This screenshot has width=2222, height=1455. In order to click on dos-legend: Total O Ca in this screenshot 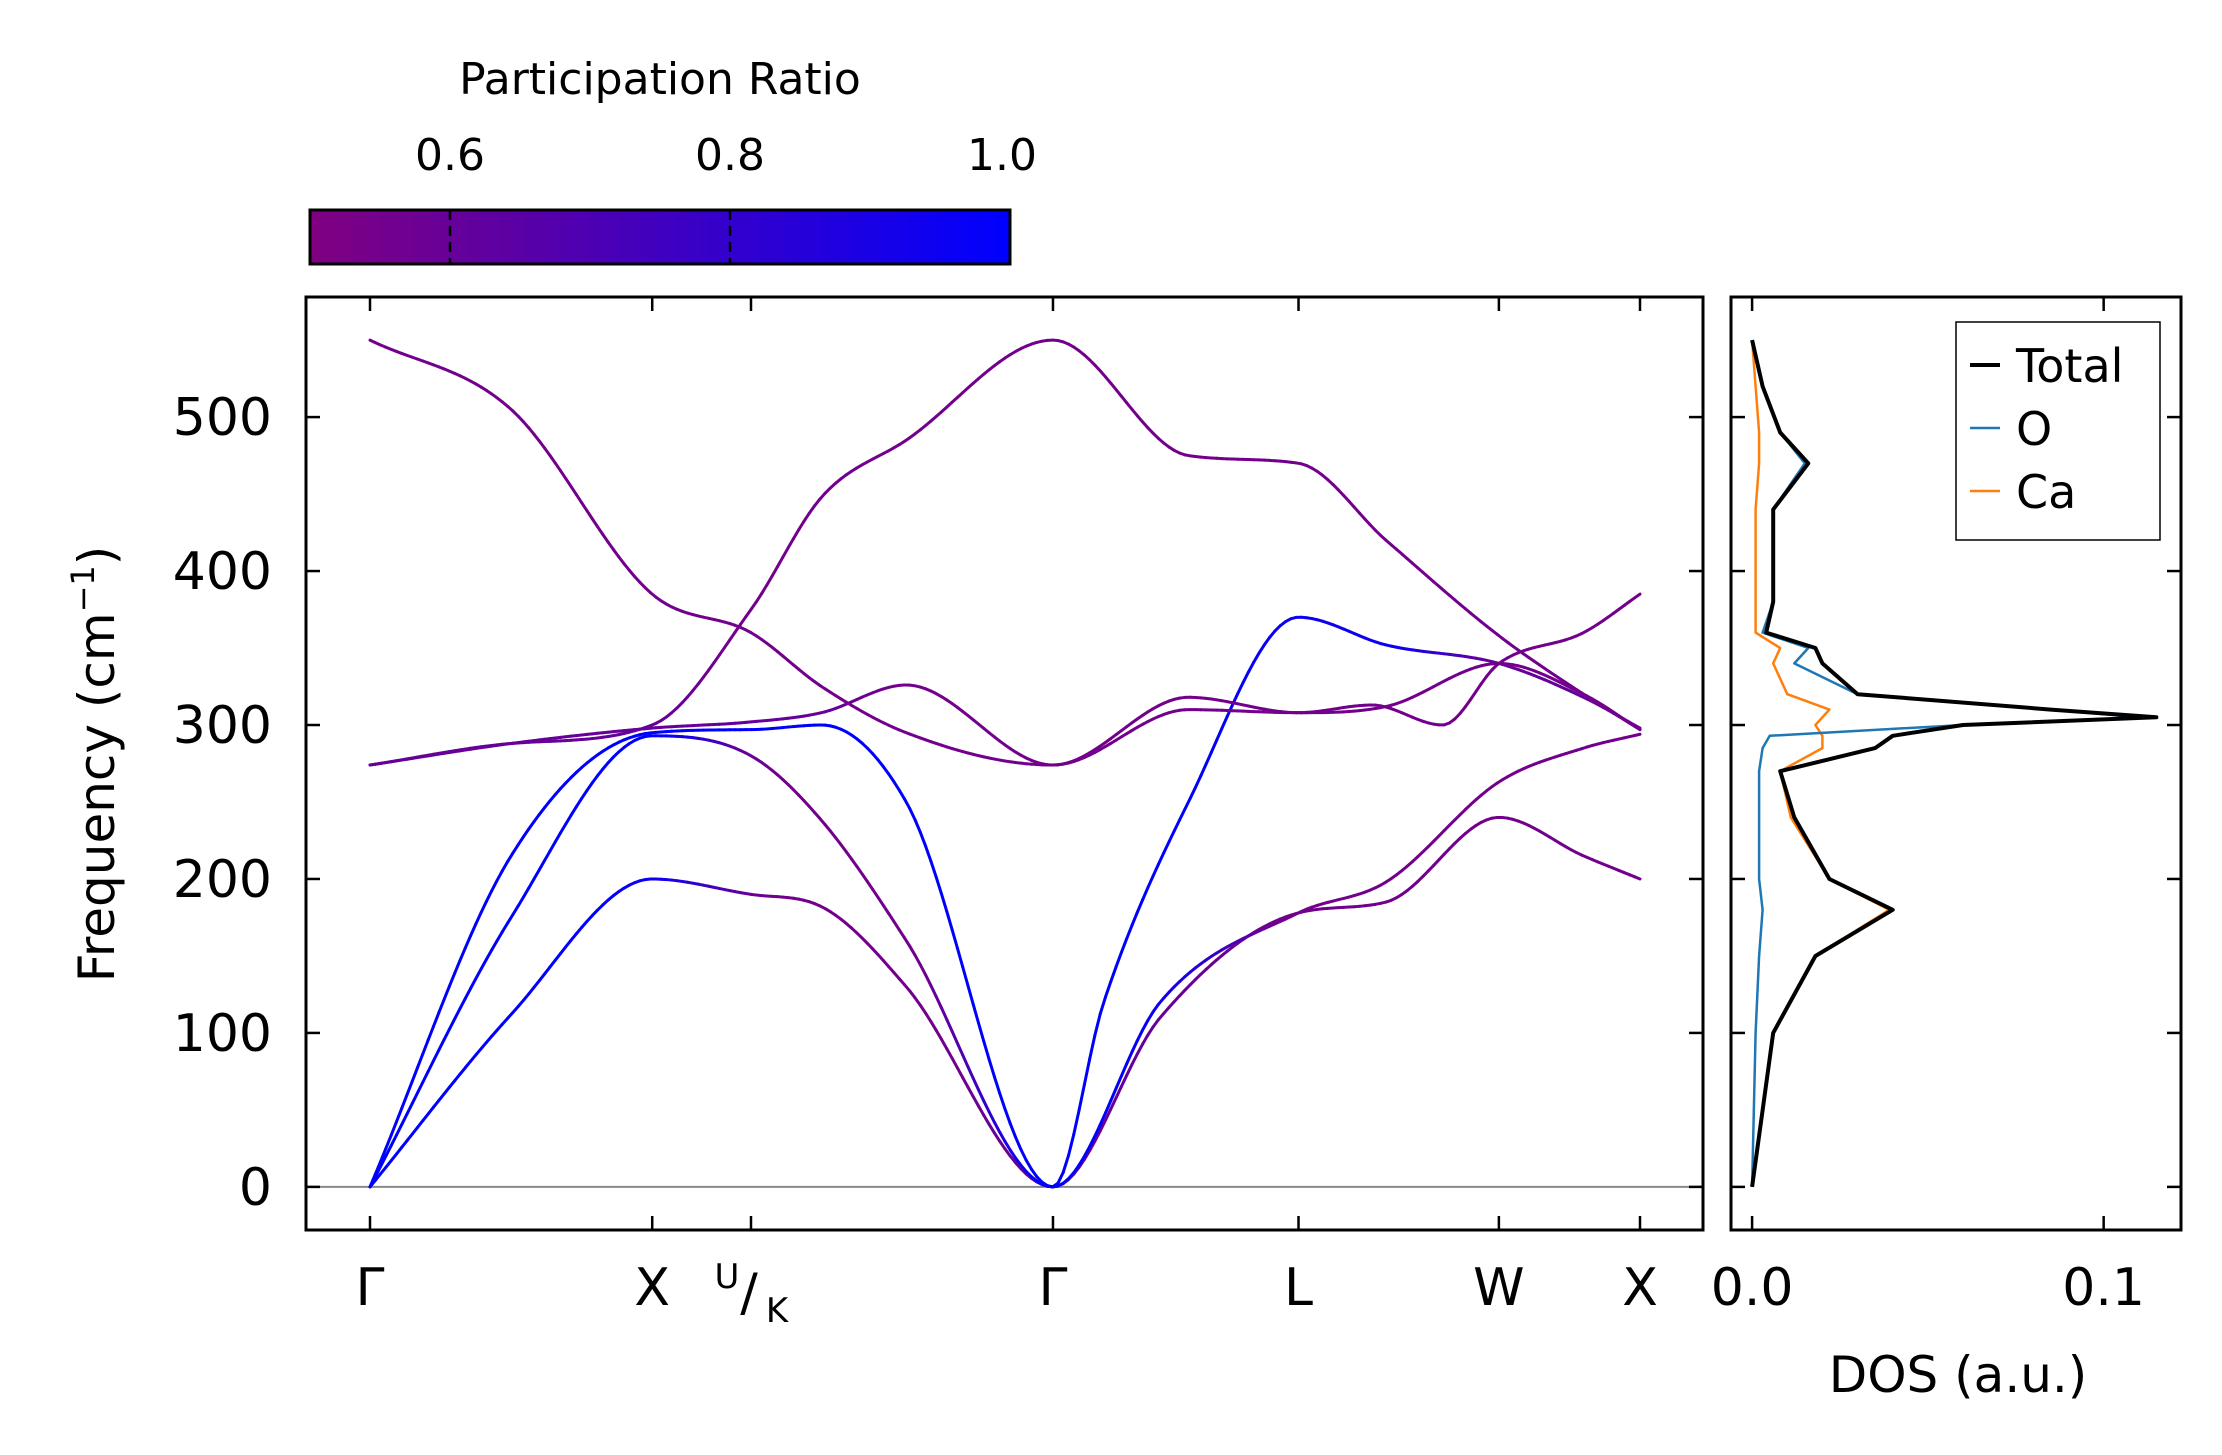, I will do `click(2058, 431)`.